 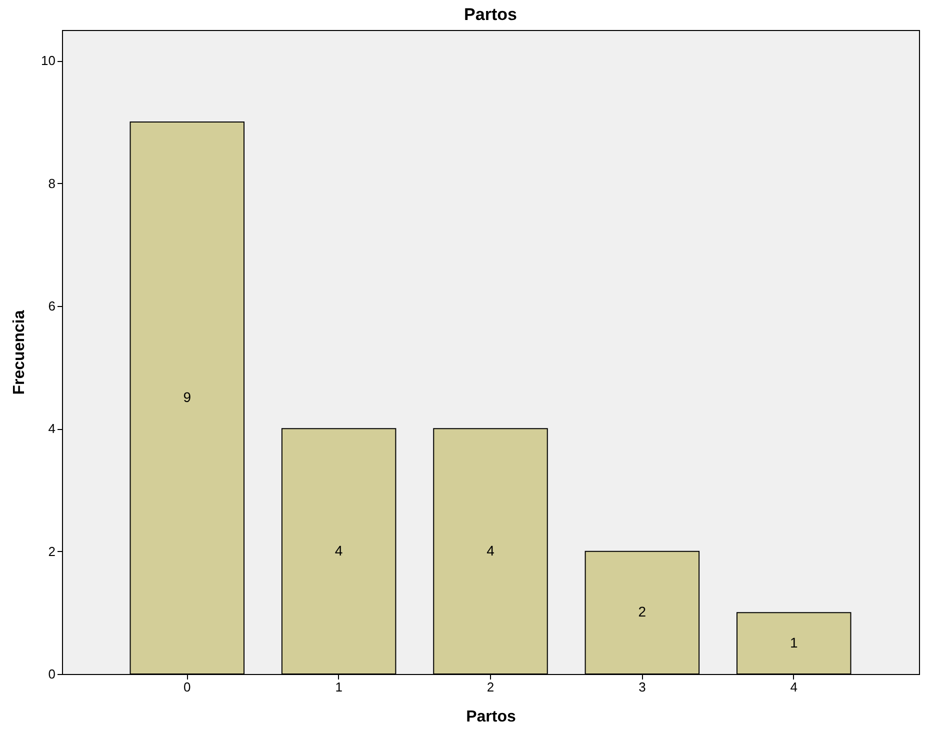 I want to click on x-tick-label: 3, so click(x=642, y=687).